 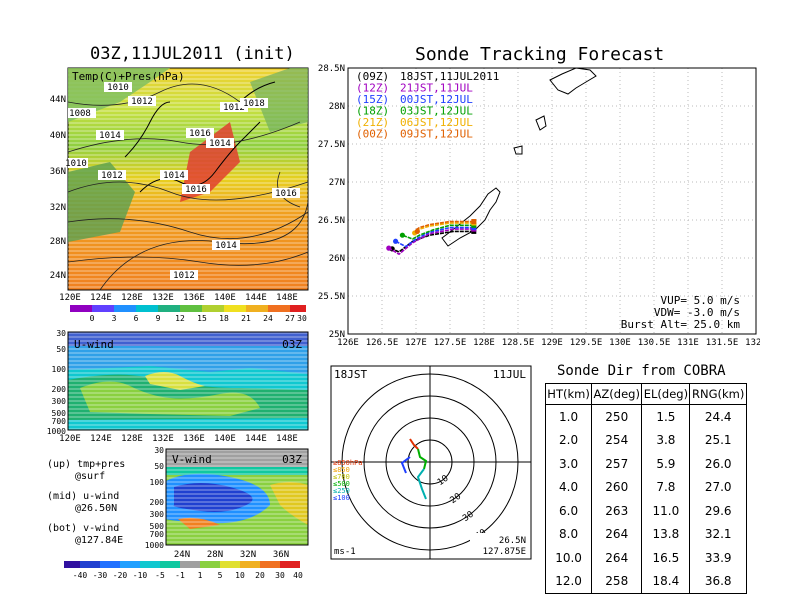 What do you see at coordinates (620, 343) in the screenshot?
I see `x-tick-label: 130E` at bounding box center [620, 343].